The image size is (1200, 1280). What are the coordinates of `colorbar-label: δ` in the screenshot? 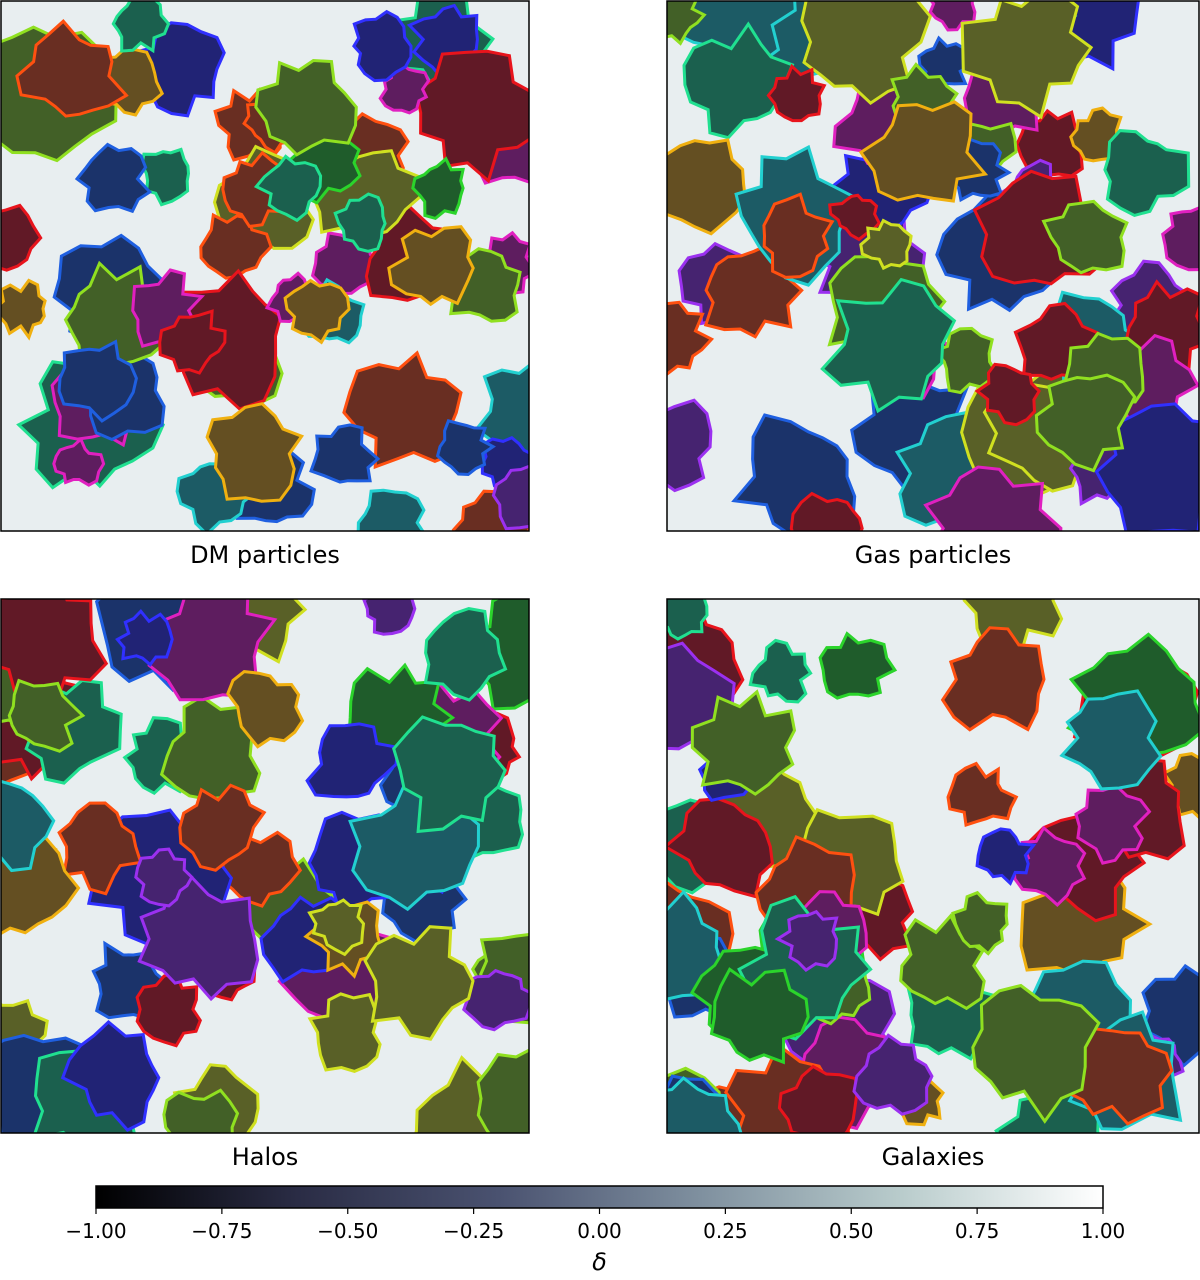 It's located at (599, 1262).